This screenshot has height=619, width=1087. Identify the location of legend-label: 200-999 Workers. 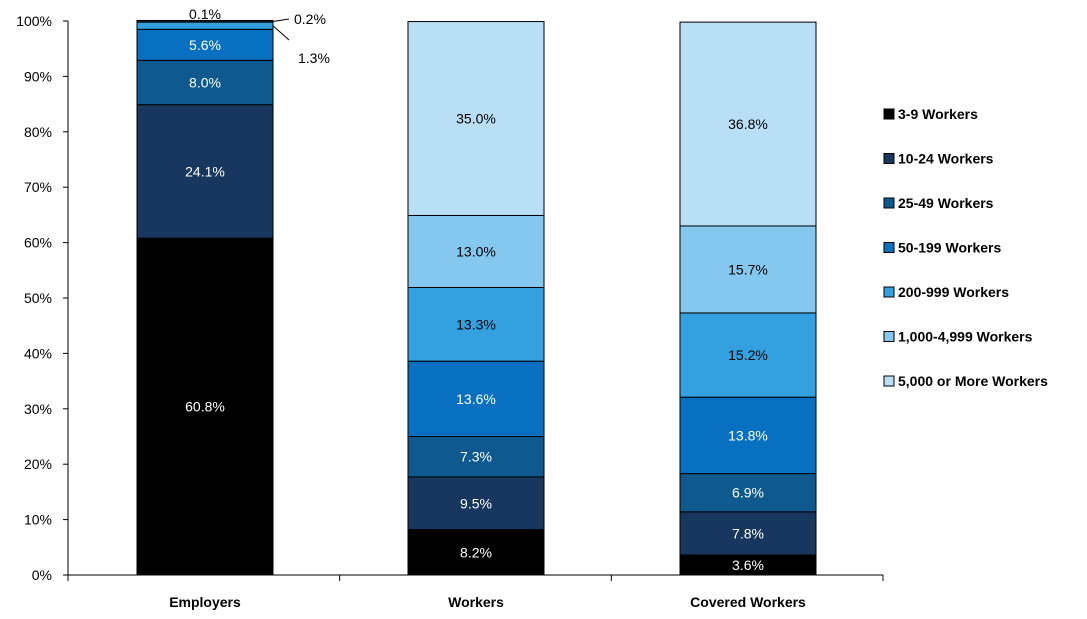
(953, 292).